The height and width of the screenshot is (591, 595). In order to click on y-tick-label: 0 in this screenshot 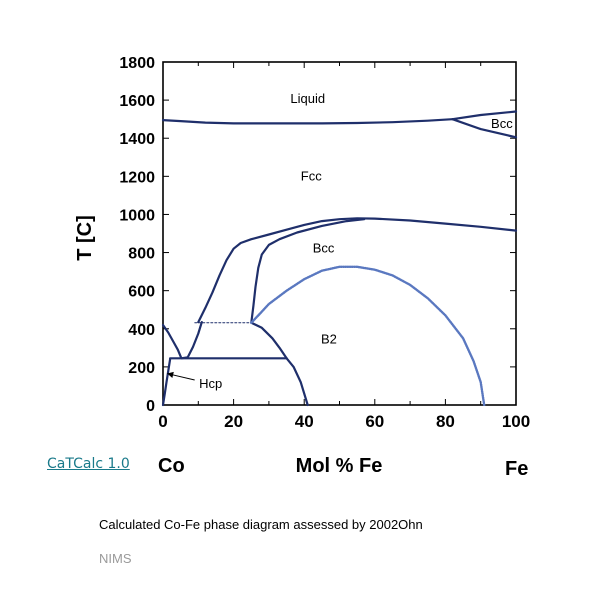, I will do `click(150, 406)`.